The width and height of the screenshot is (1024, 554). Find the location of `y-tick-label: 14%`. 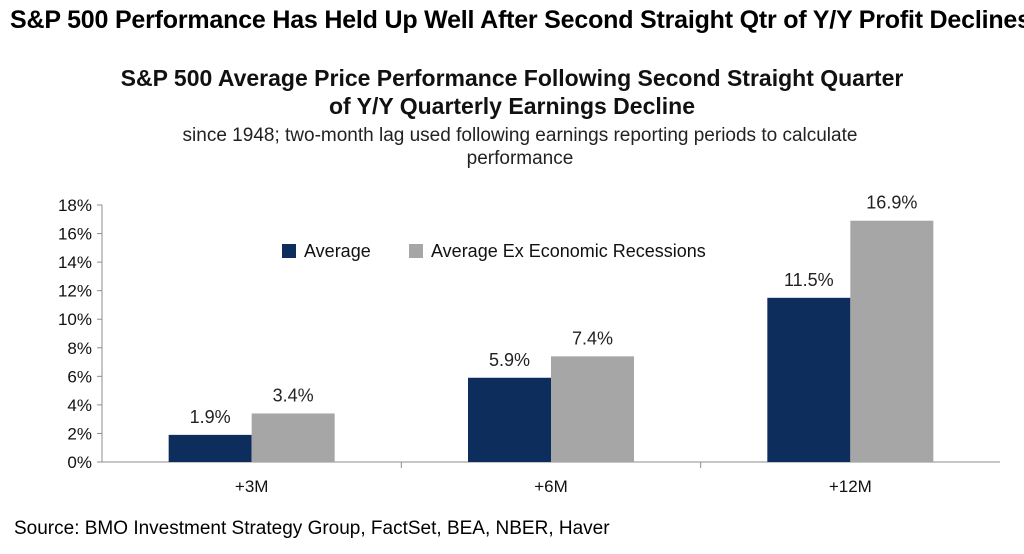

y-tick-label: 14% is located at coordinates (75, 262).